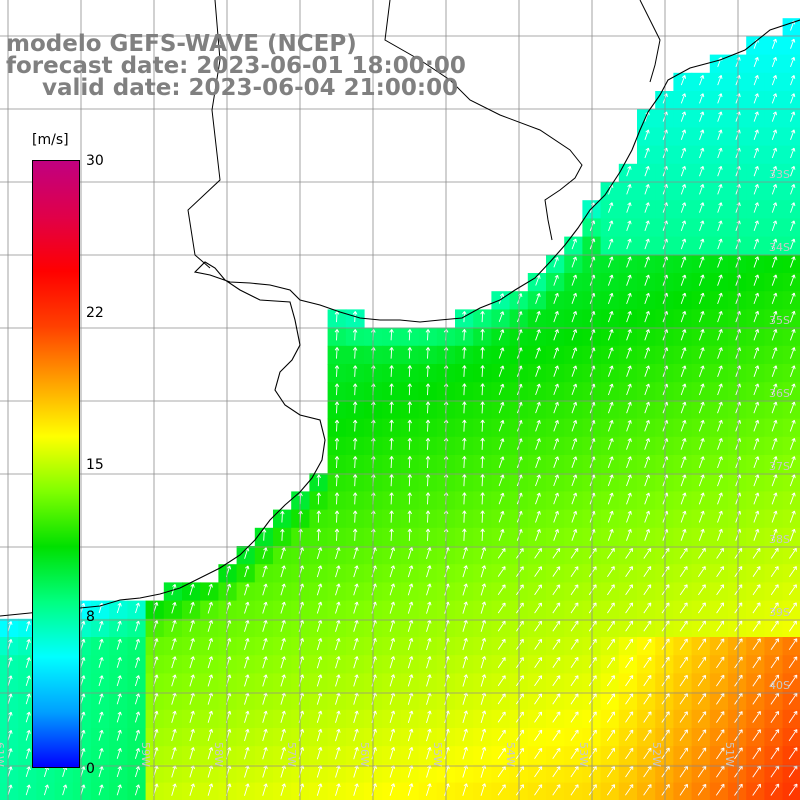 This screenshot has height=800, width=800. What do you see at coordinates (779, 466) in the screenshot?
I see `lat-label: 37S` at bounding box center [779, 466].